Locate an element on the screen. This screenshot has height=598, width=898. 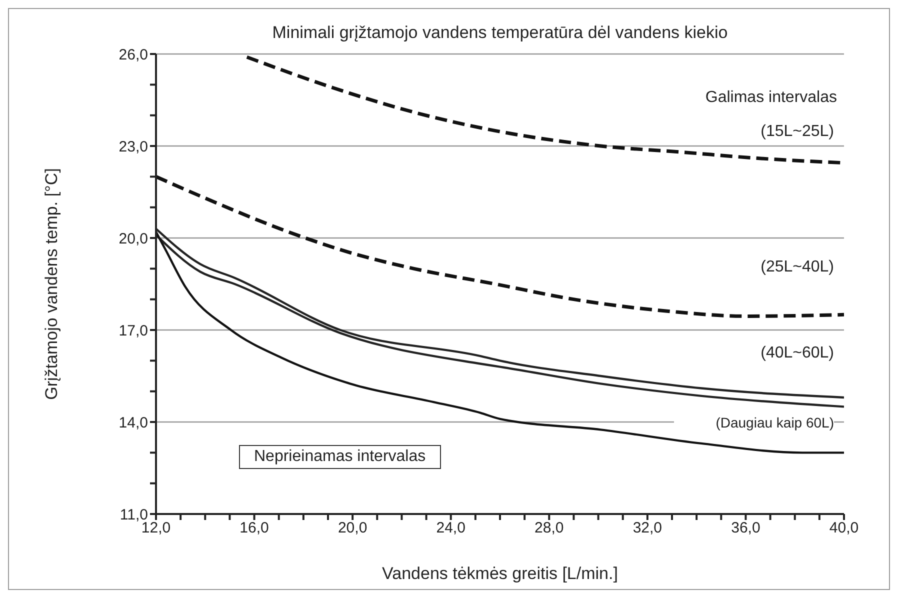
x-tick-label: 24,0 is located at coordinates (451, 528).